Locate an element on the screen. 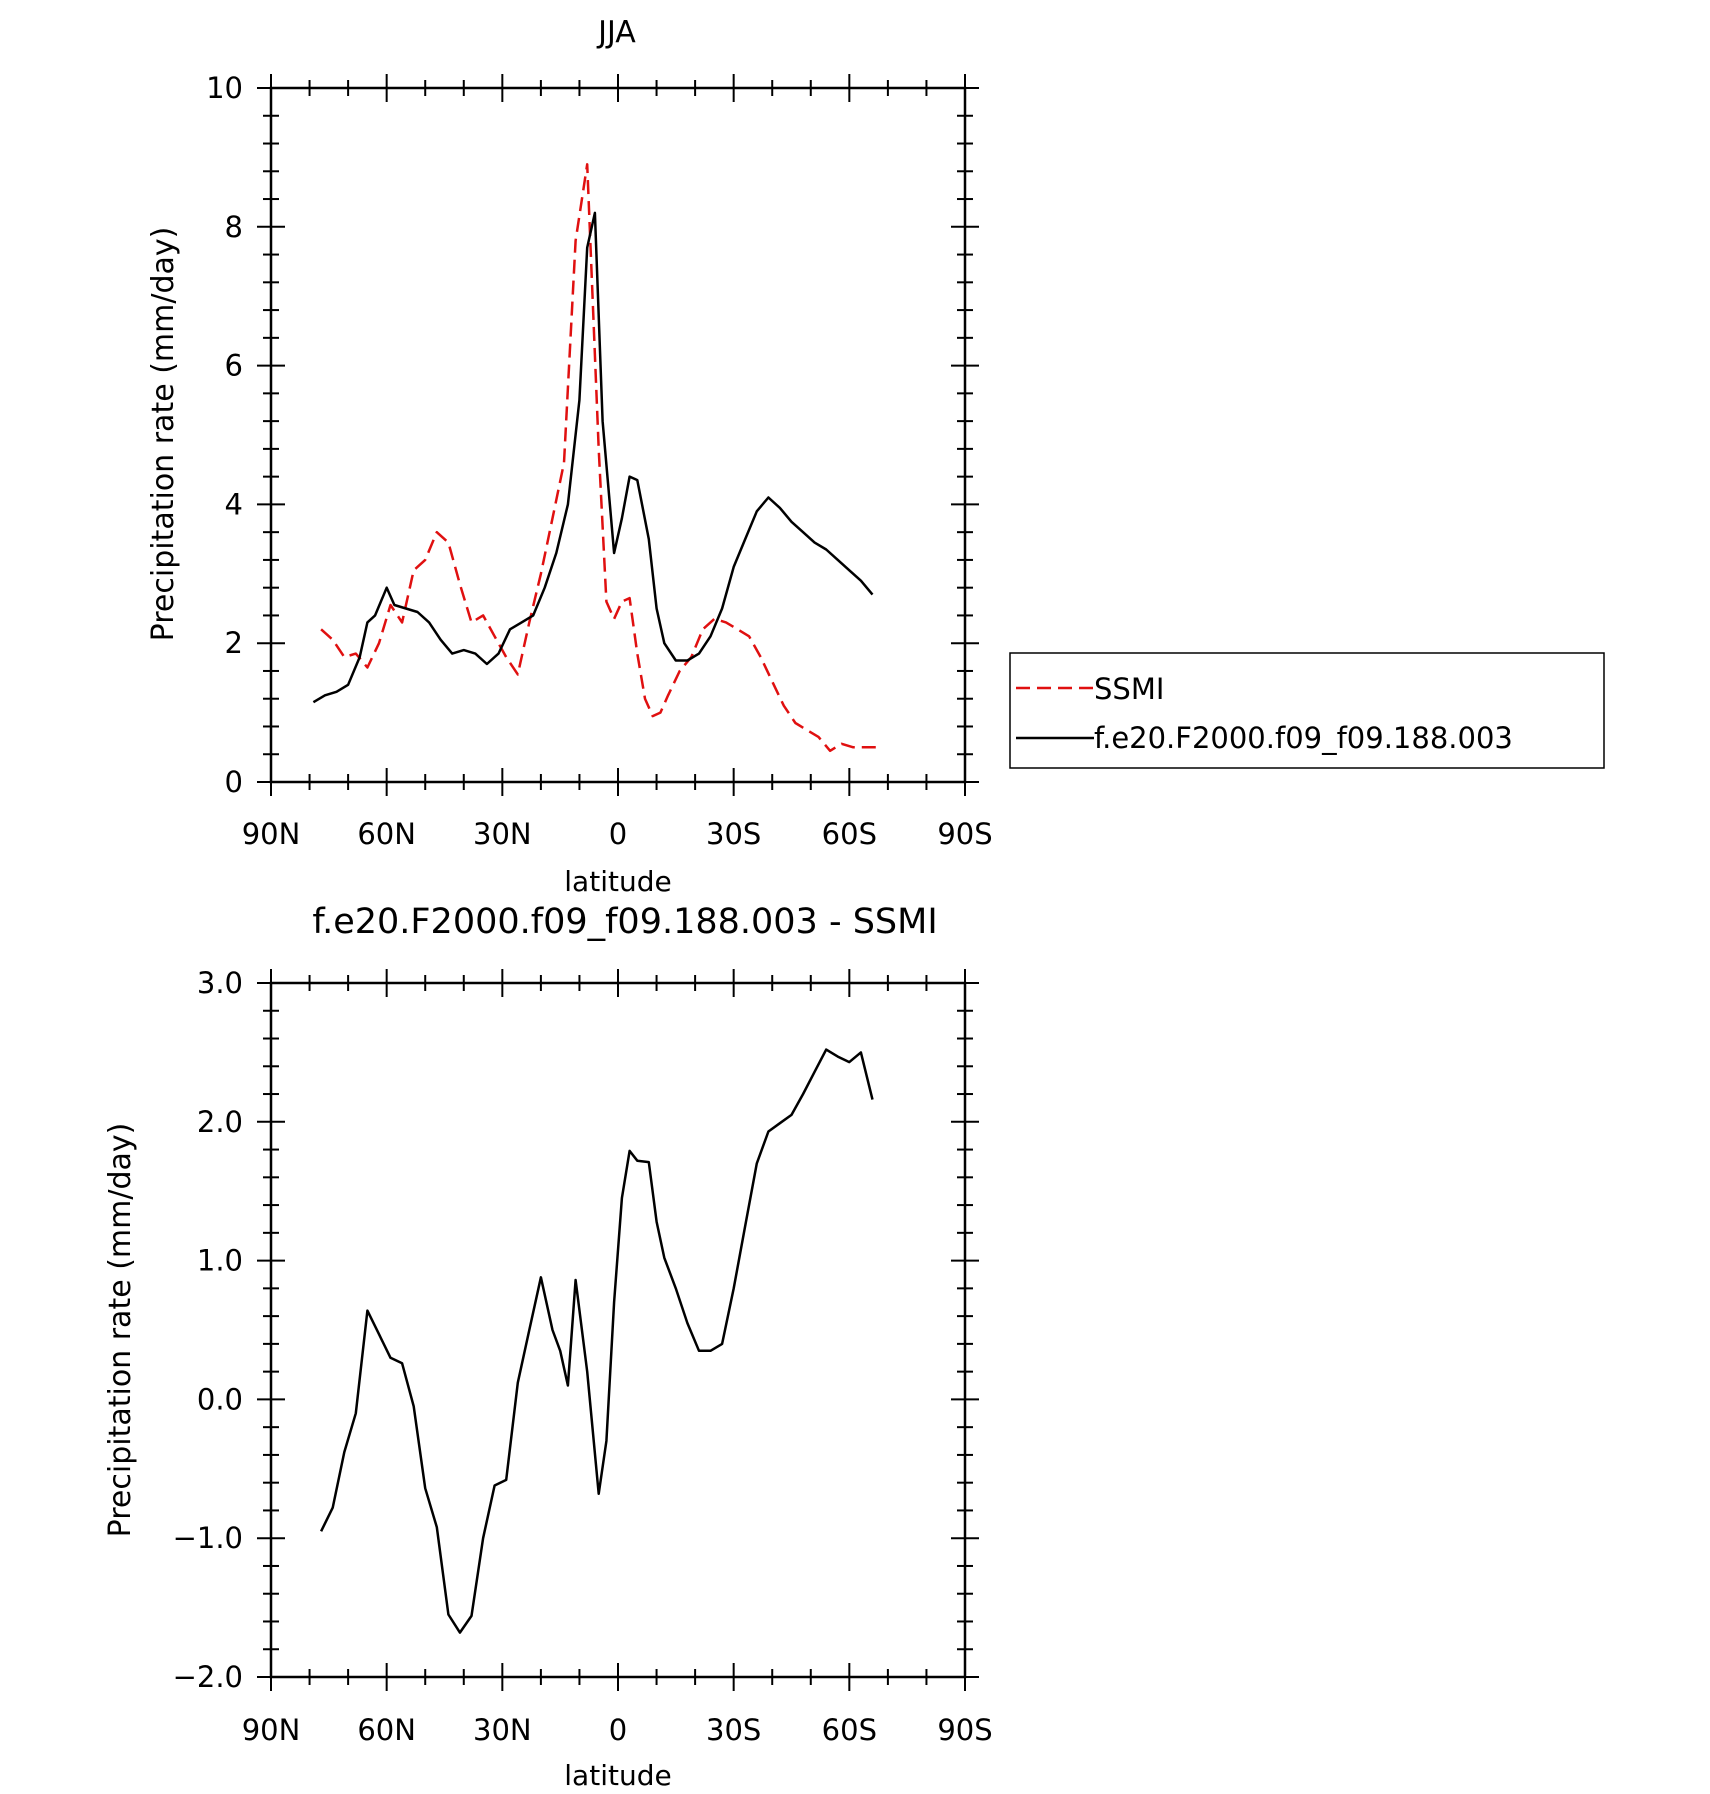  y-tick-label: 2 is located at coordinates (234, 643).